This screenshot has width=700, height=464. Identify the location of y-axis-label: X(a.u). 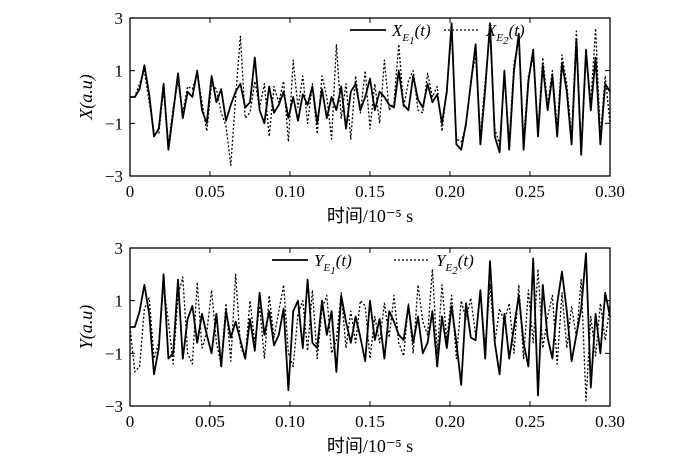
(86, 97).